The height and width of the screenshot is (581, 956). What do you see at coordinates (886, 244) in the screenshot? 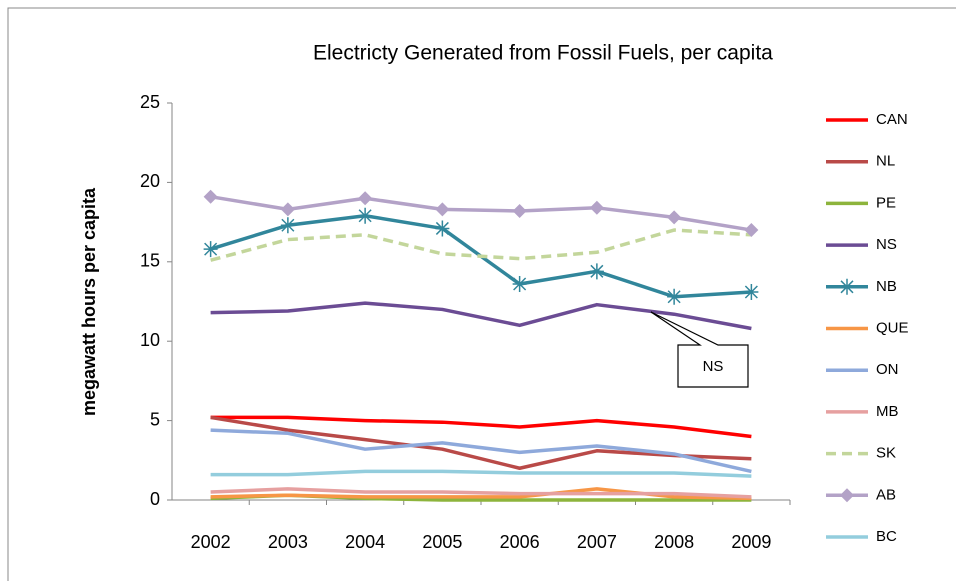
I see `legend-label: NS` at bounding box center [886, 244].